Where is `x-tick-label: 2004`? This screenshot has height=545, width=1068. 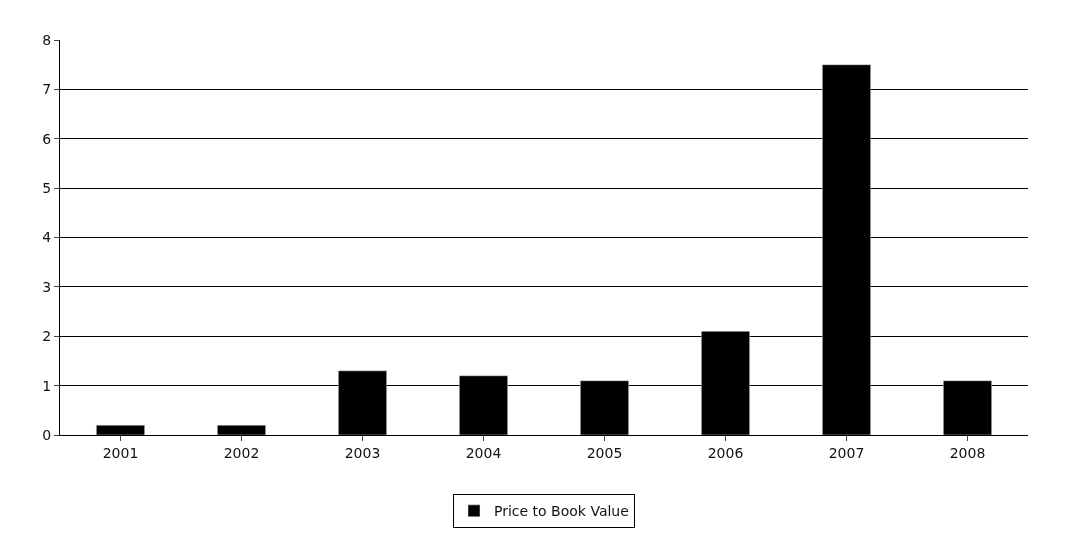
x-tick-label: 2004 is located at coordinates (483, 452).